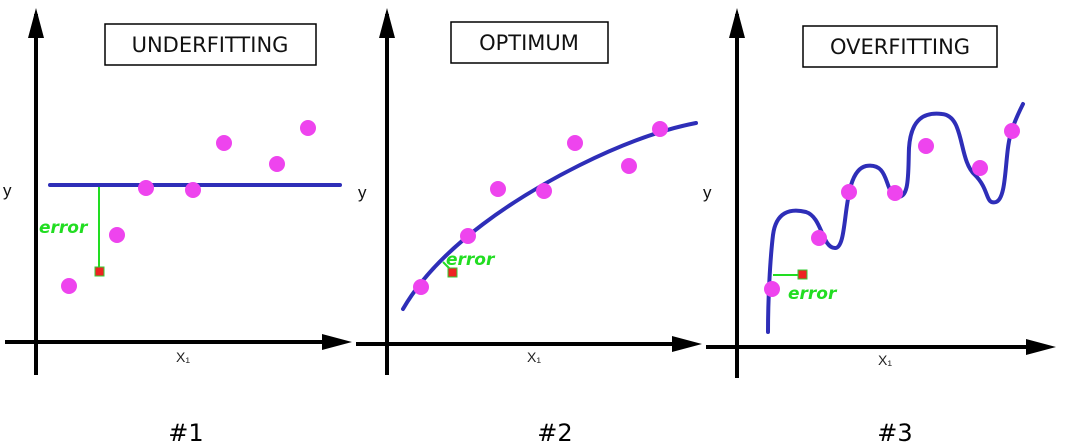 The width and height of the screenshot is (1071, 447). I want to click on title-overfitting: OVERFITTING, so click(900, 47).